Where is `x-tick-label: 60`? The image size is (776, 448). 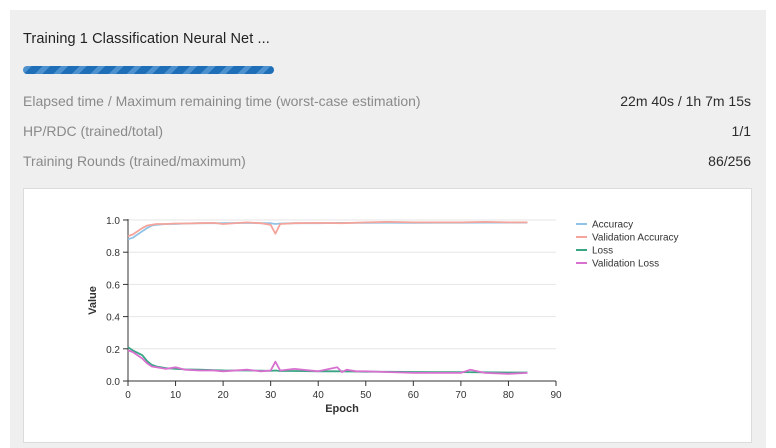 x-tick-label: 60 is located at coordinates (414, 395).